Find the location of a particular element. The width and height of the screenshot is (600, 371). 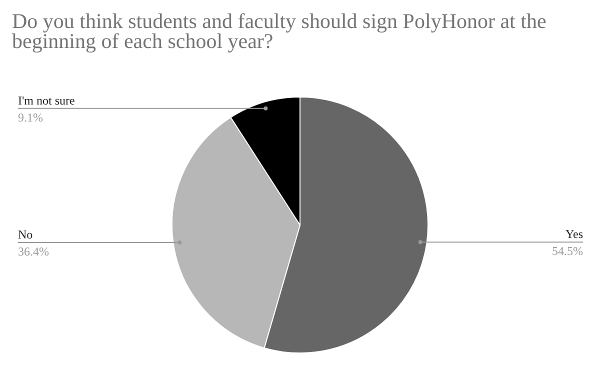

slice-label: Yes is located at coordinates (575, 234).